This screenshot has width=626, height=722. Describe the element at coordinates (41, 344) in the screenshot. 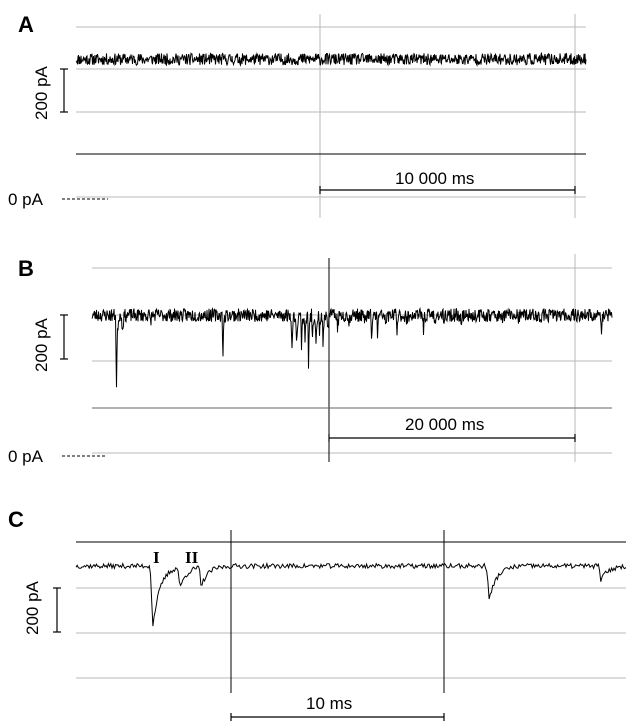

I see `panel-b-amp-scale-label: 200 pA` at that location.